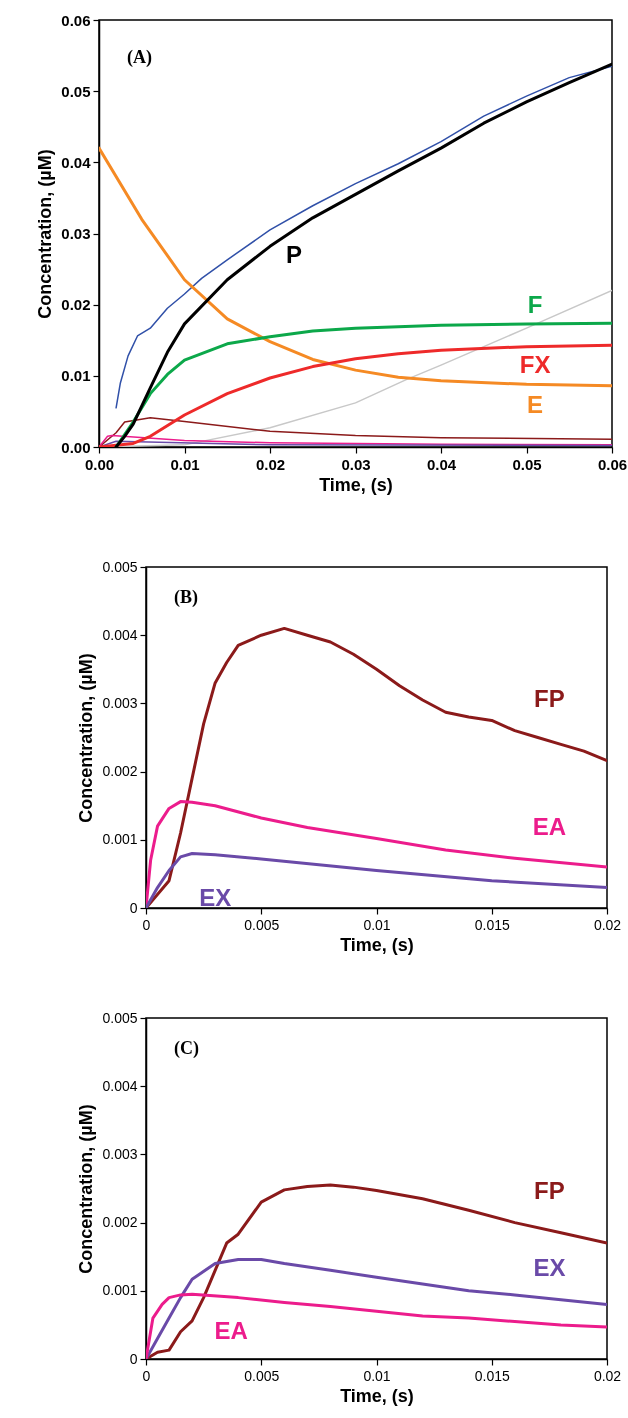 The height and width of the screenshot is (1418, 628). I want to click on y-tick-label: 0.04, so click(76, 162).